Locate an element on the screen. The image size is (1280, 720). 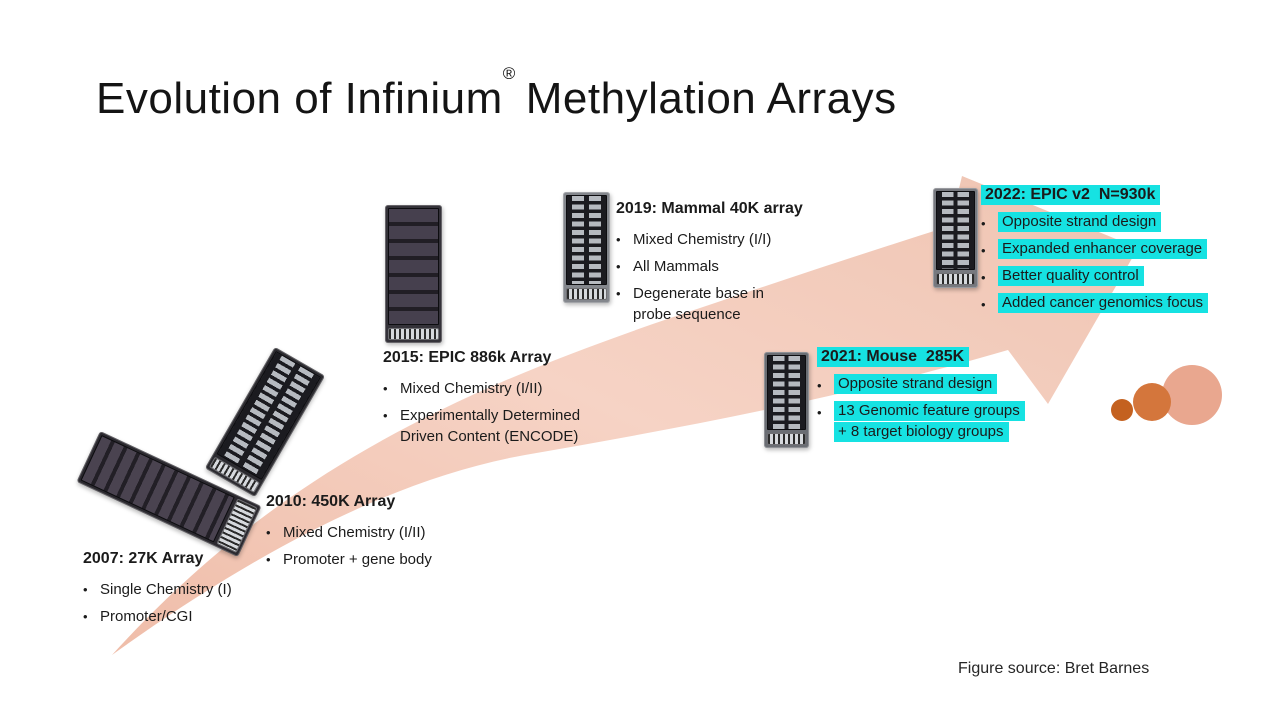
registered-trademark-icon: ® is located at coordinates (509, 74).